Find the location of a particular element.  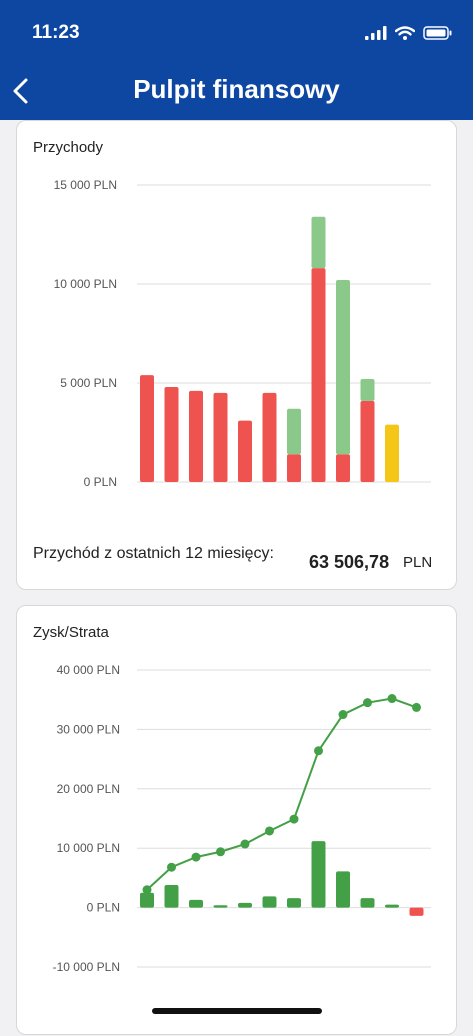

back-button is located at coordinates (23, 91).